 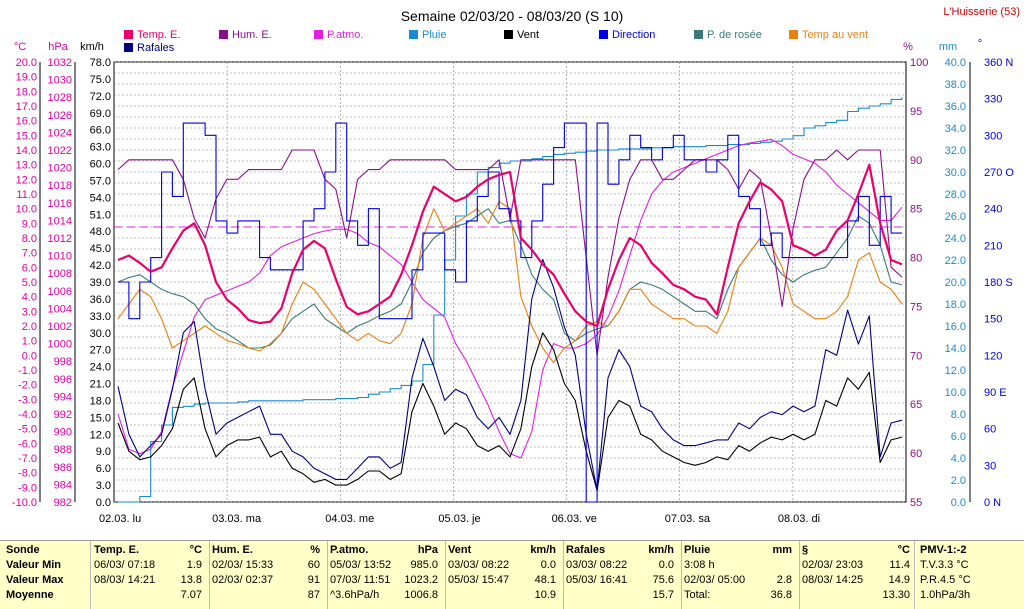 I want to click on wind-tick-label: 24.0, so click(x=100, y=368).